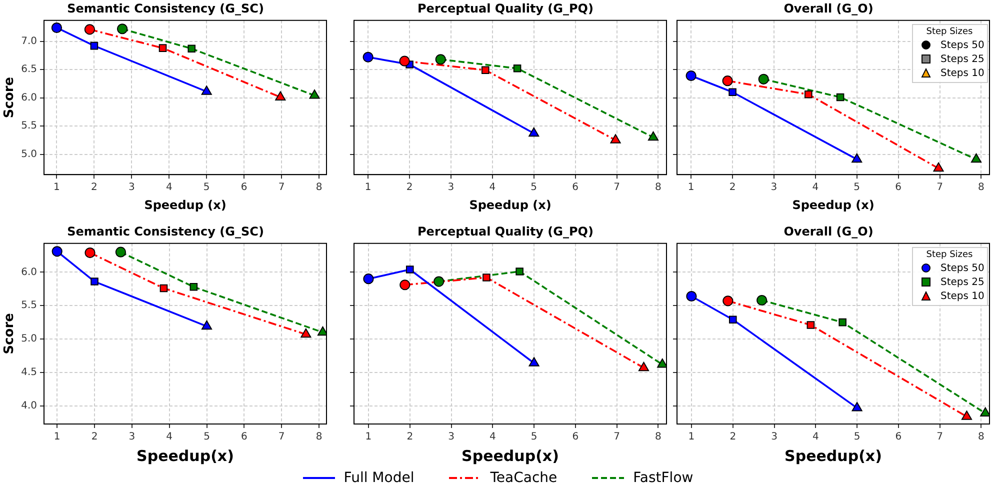  Describe the element at coordinates (29, 406) in the screenshot. I see `y-tick-label: 4.0` at that location.